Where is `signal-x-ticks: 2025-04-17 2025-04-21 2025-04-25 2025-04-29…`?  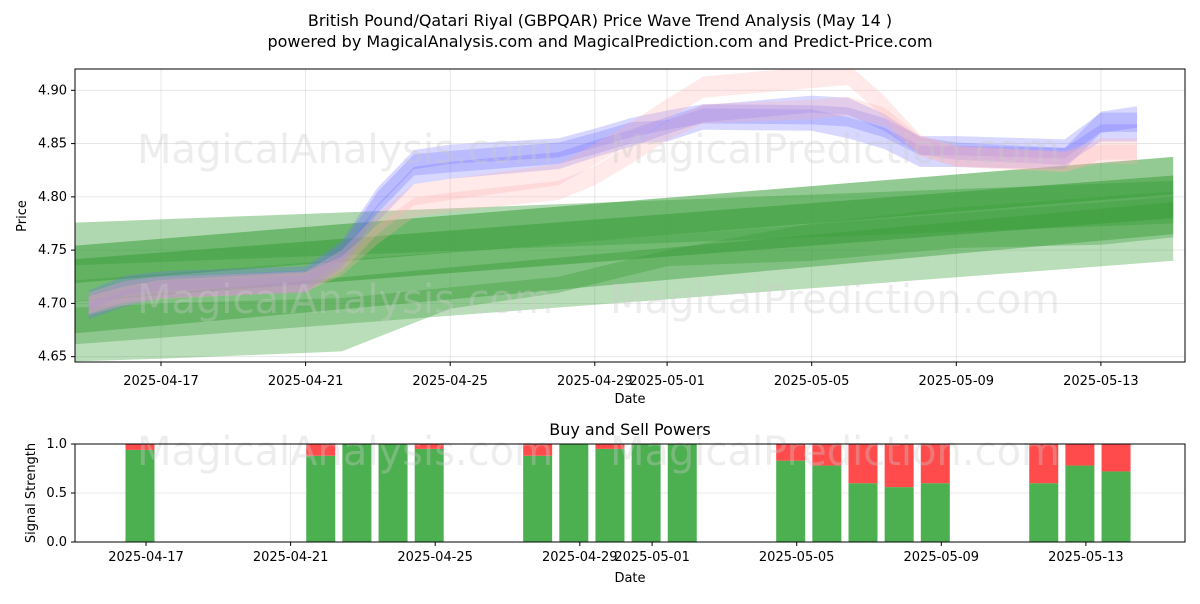
signal-x-ticks: 2025-04-17 2025-04-21 2025-04-25 2025-04-29… is located at coordinates (616, 553).